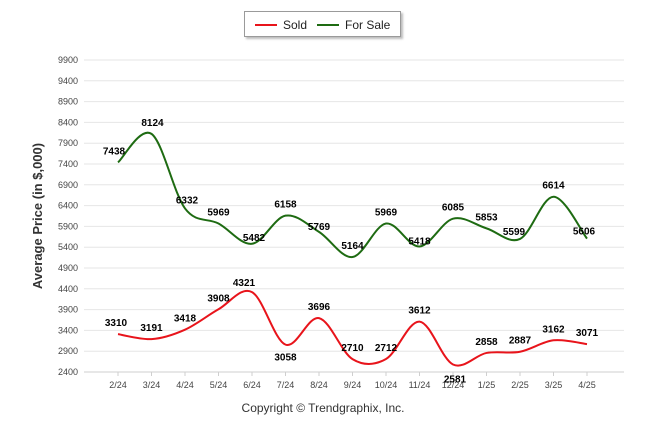 This screenshot has width=646, height=434. I want to click on data-label-for-sale: 5769, so click(319, 227).